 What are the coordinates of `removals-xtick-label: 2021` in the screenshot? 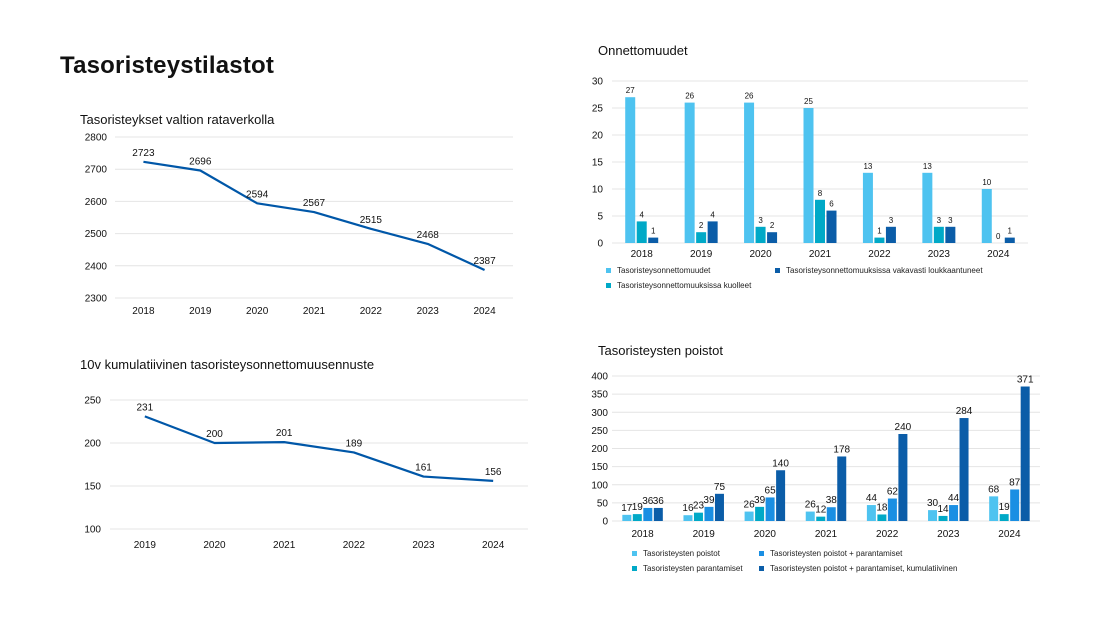 It's located at (826, 534).